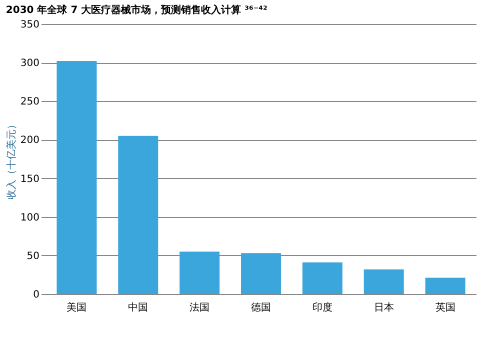  I want to click on x-tick-label: 日本, so click(384, 308).